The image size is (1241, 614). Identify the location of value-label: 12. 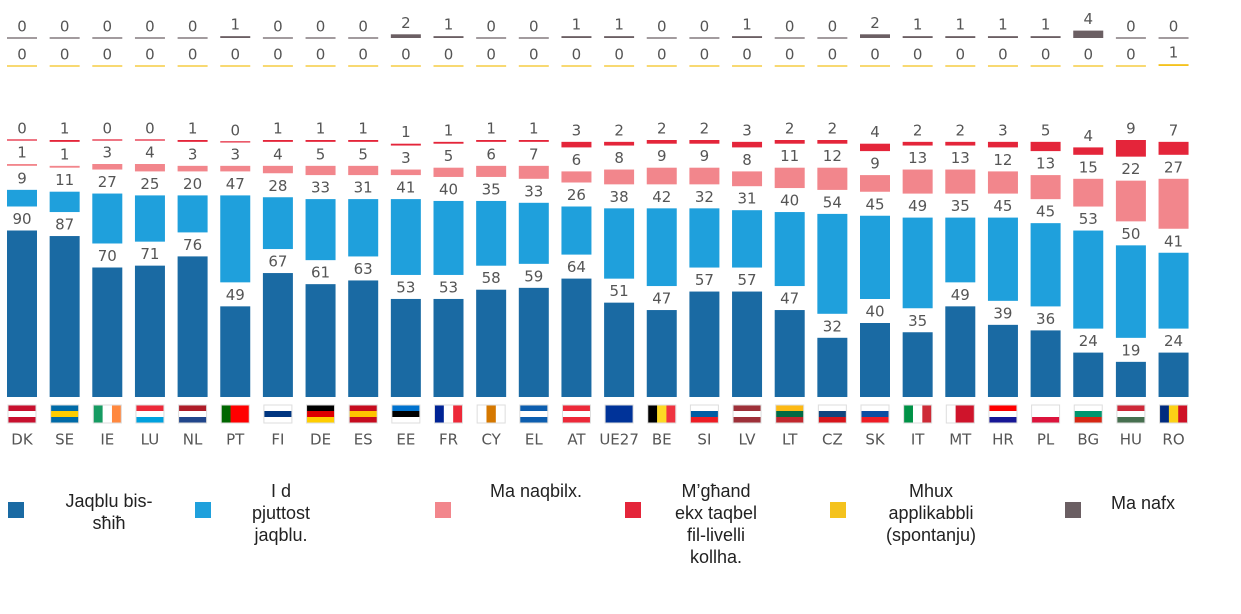
(1002, 160).